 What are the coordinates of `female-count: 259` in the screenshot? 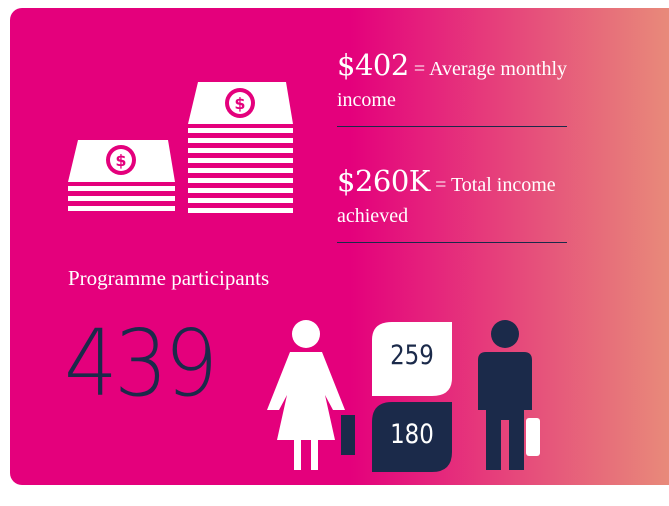 It's located at (412, 355).